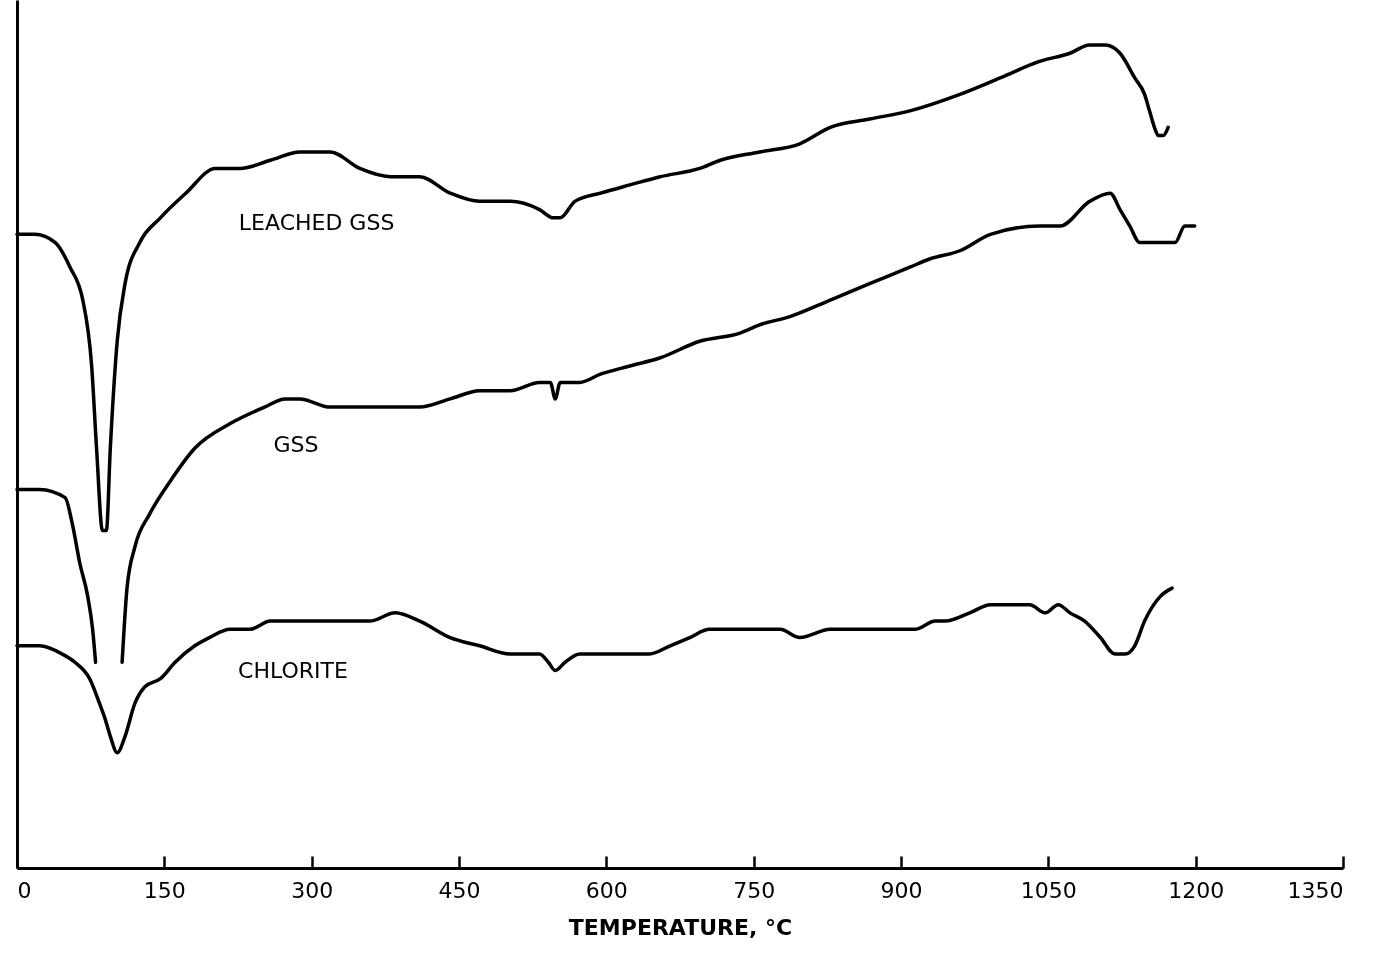 The height and width of the screenshot is (953, 1375). Describe the element at coordinates (754, 890) in the screenshot. I see `x-tick-label: 750` at that location.